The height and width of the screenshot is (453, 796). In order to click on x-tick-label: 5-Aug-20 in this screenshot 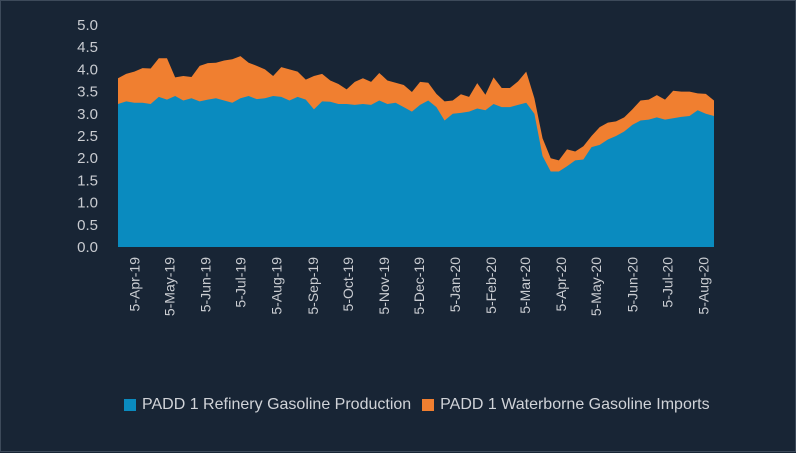, I will do `click(704, 286)`.